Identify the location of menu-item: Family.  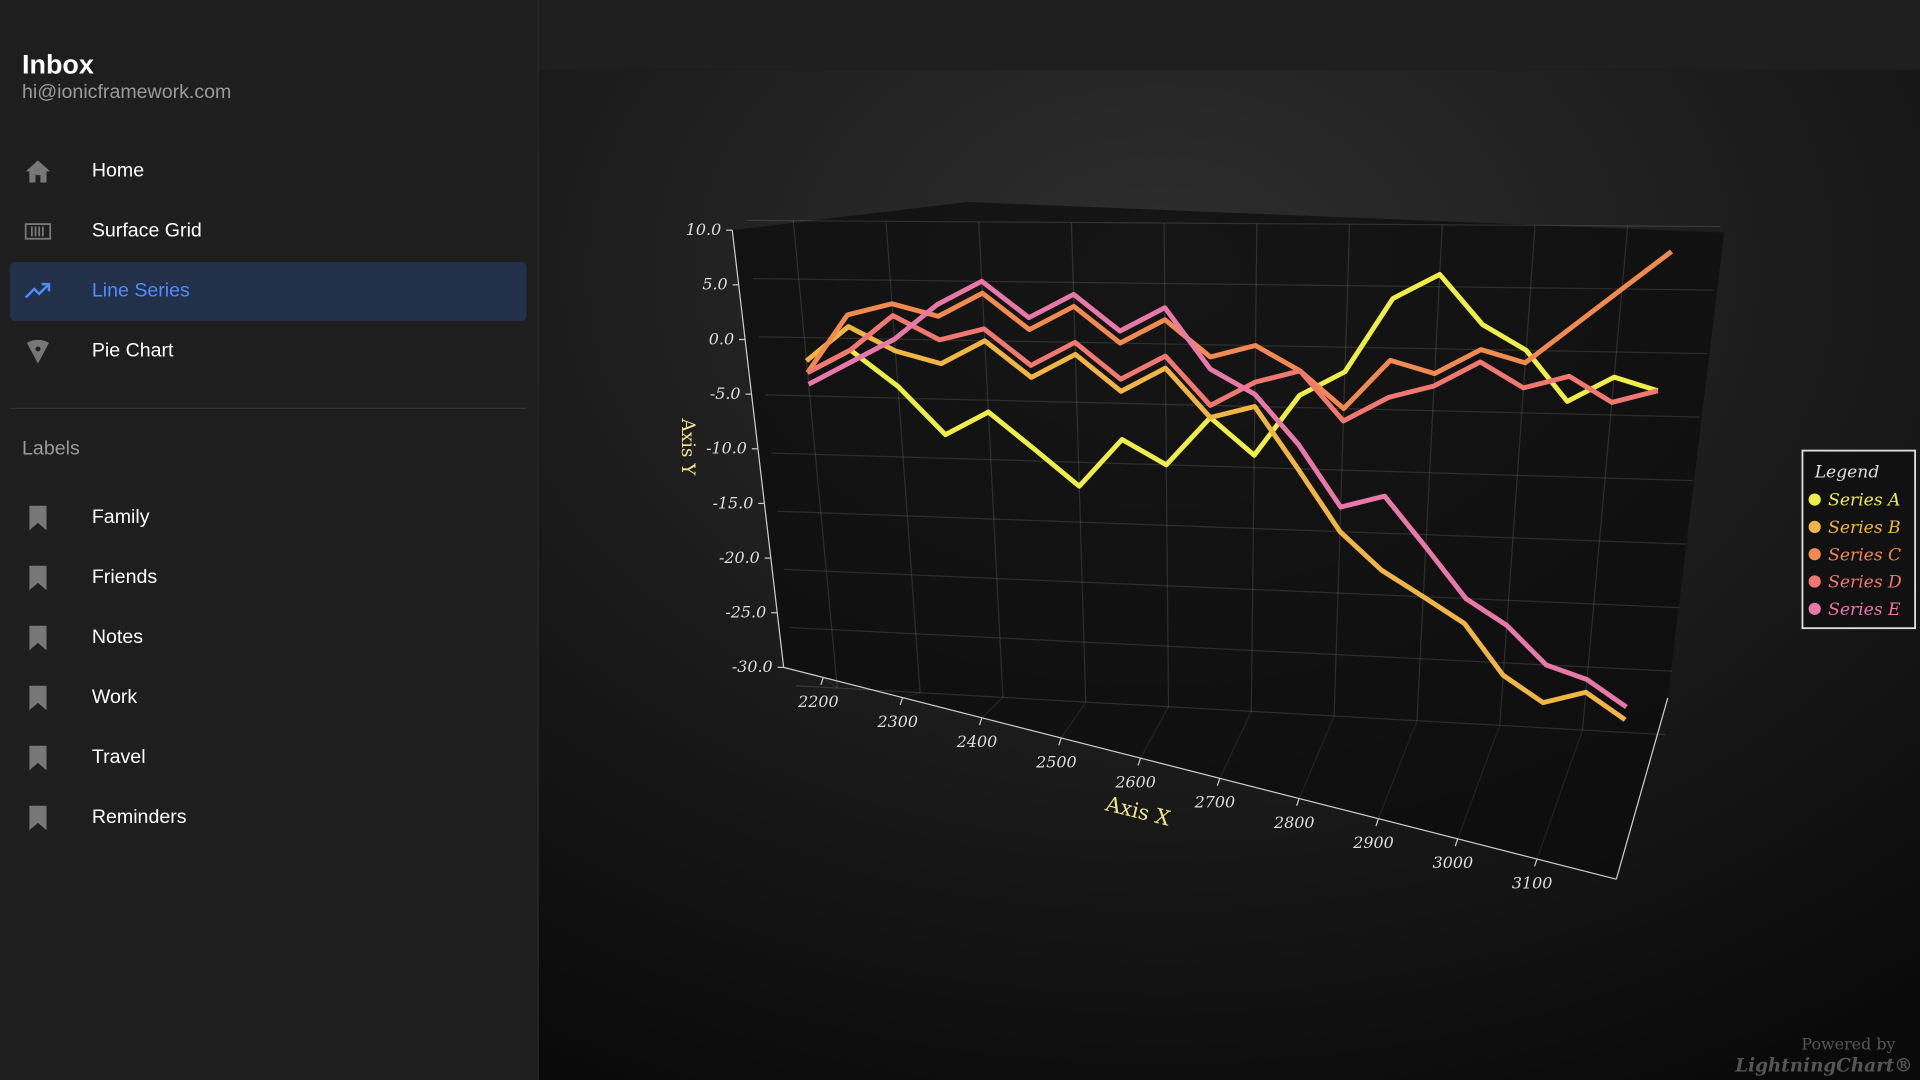
(268, 518).